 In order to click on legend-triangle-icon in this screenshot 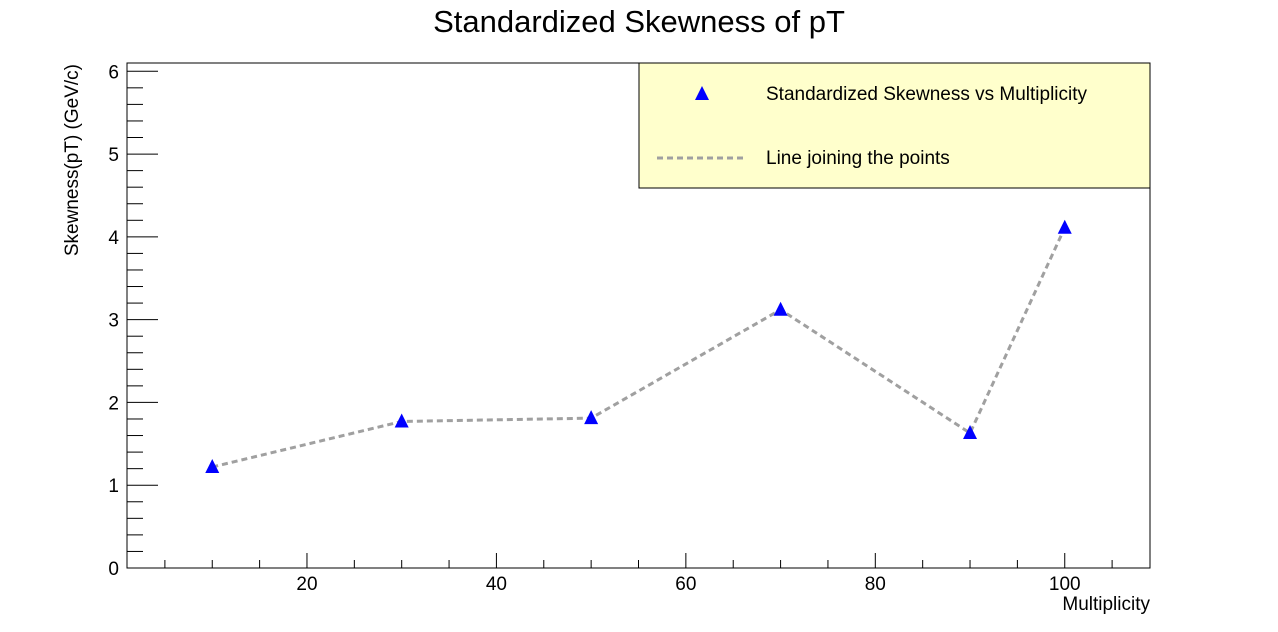, I will do `click(702, 93)`.